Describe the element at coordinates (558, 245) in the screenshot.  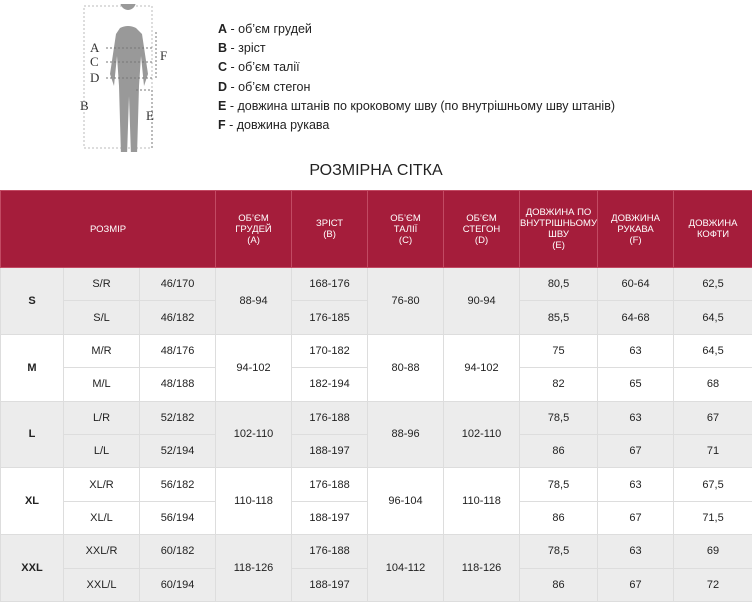
I see `header-line: (E)` at that location.